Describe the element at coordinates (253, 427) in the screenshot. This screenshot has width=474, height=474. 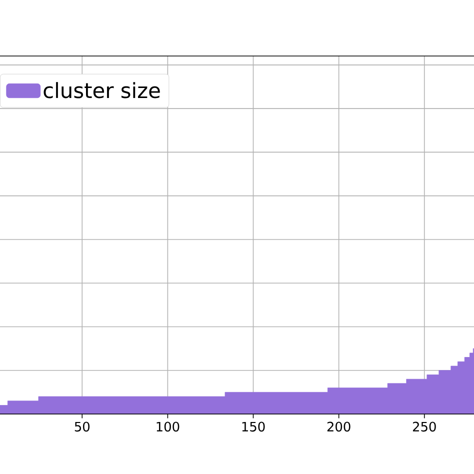
I see `x-tick-label: 150` at that location.